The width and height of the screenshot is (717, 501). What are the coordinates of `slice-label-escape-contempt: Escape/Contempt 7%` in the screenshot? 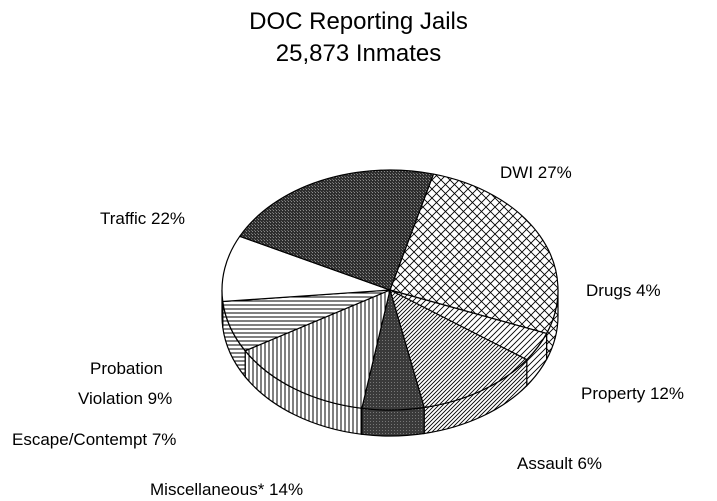 It's located at (94, 439).